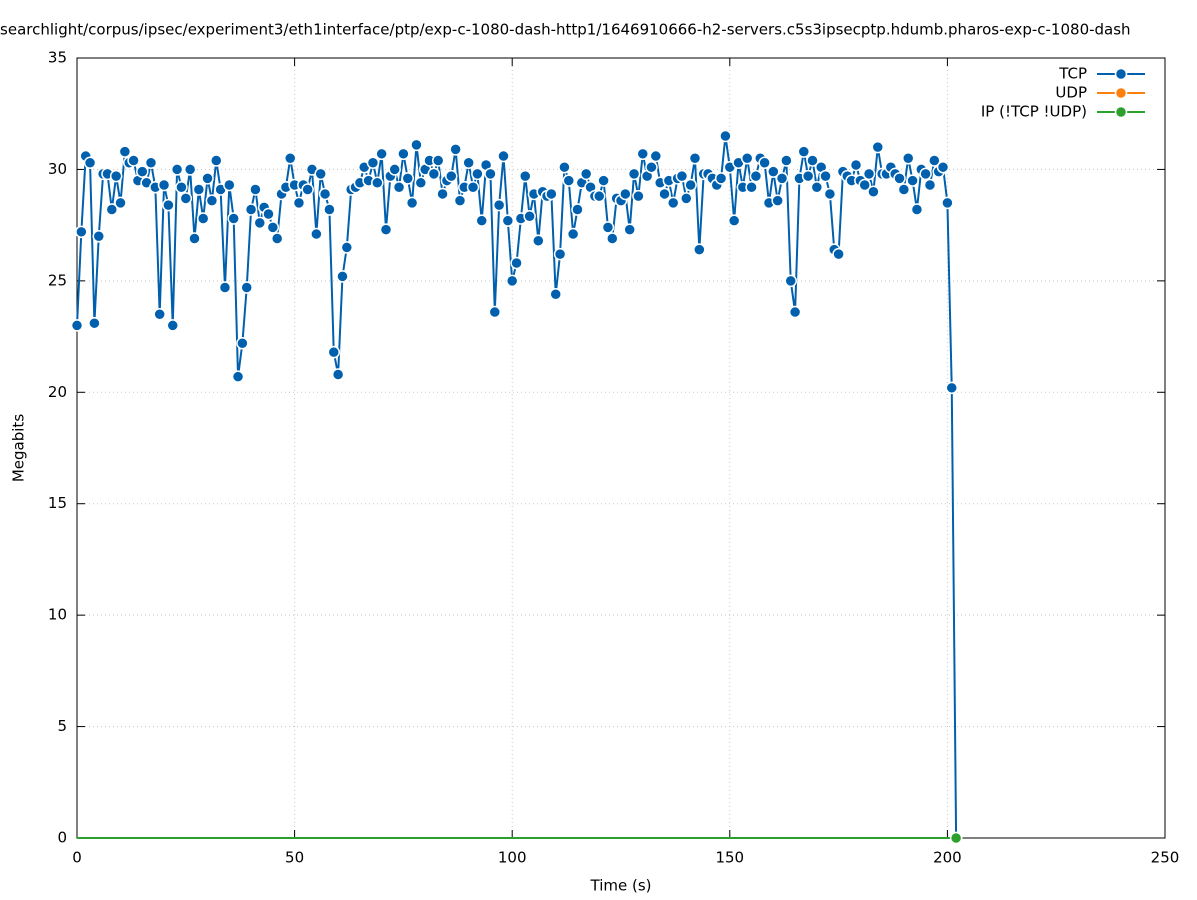 This screenshot has height=900, width=1197. What do you see at coordinates (57, 58) in the screenshot?
I see `y-tick-label: 35` at bounding box center [57, 58].